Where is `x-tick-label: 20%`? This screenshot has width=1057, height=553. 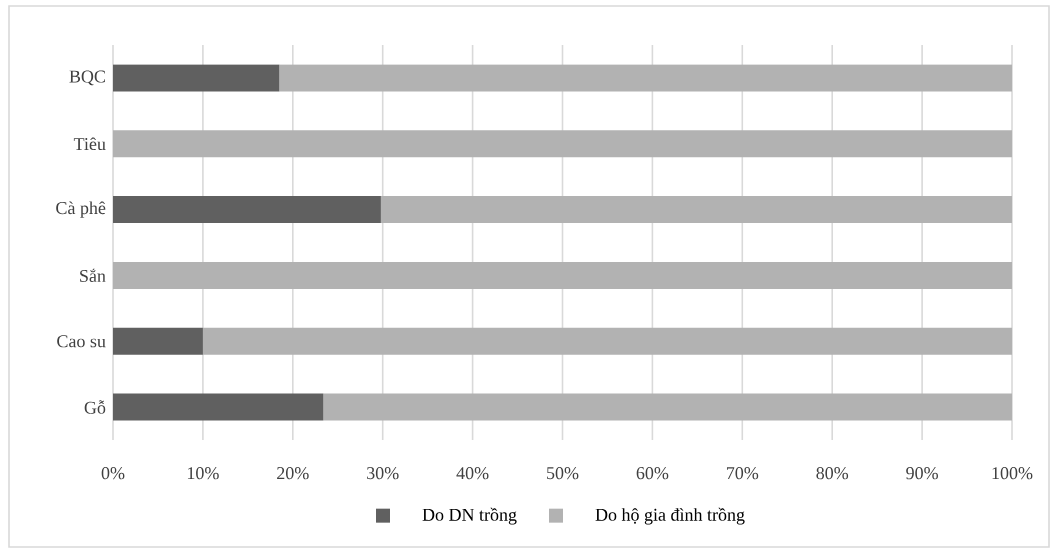
x-tick-label: 20% is located at coordinates (293, 473).